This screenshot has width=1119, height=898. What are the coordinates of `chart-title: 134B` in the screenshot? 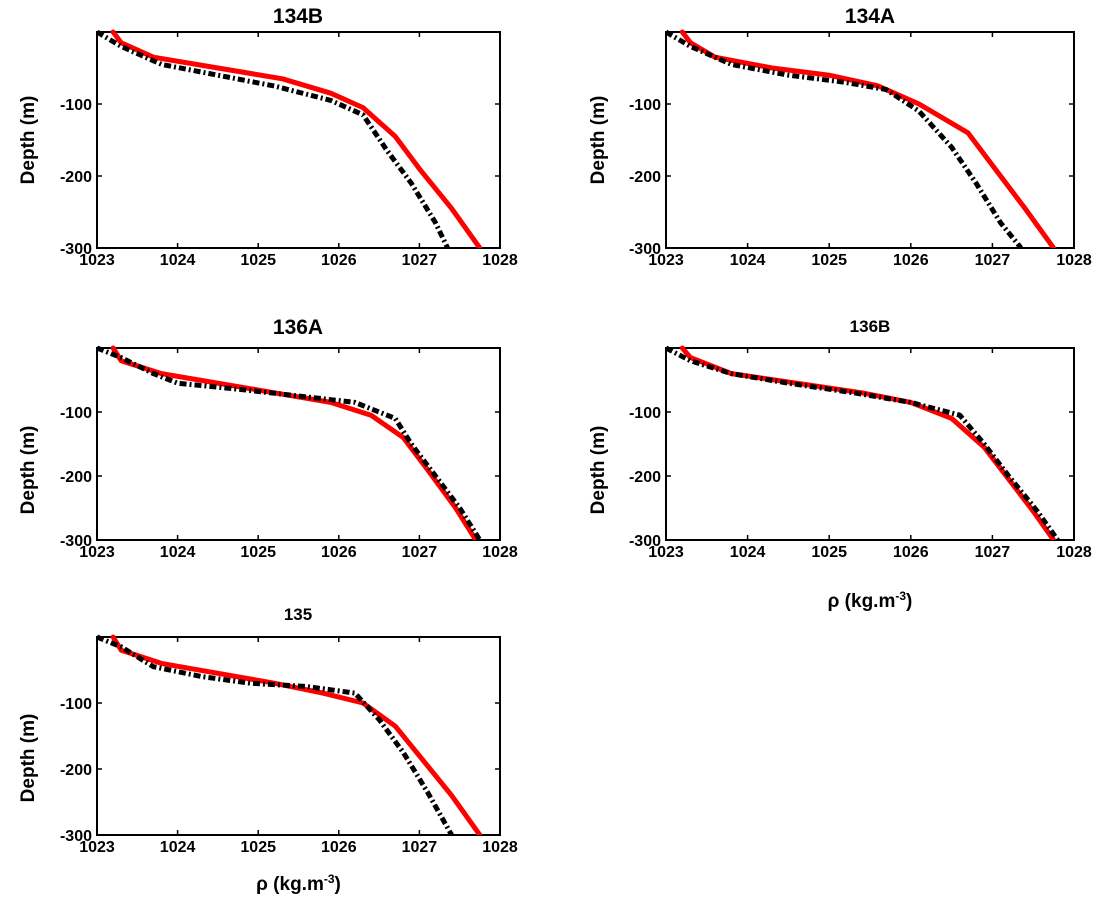 It's located at (298, 16).